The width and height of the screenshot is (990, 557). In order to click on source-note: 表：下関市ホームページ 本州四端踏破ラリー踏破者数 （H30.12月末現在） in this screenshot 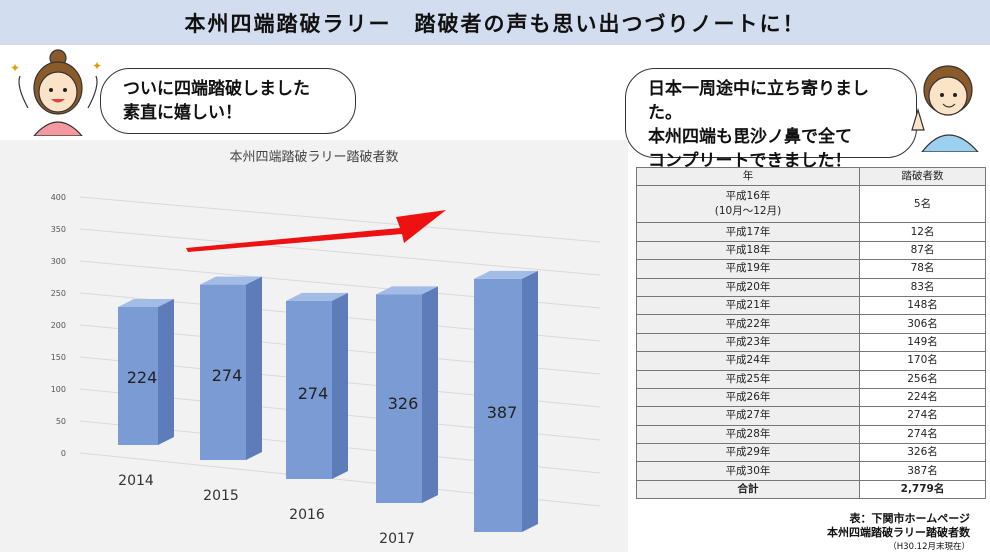, I will do `click(898, 533)`.